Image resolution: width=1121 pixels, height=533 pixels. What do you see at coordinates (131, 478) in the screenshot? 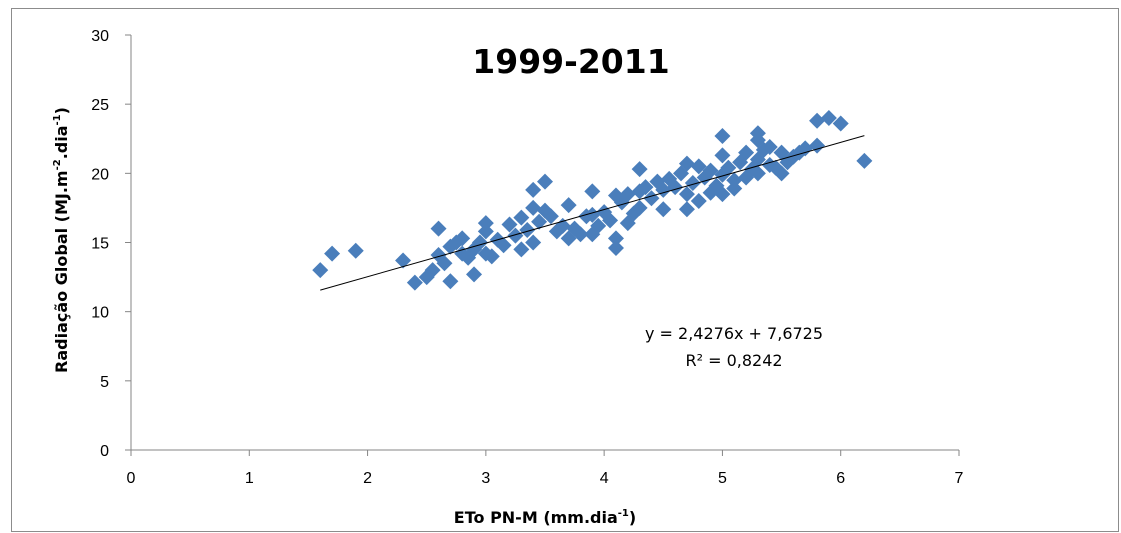
I see `x-tick-label: 0` at bounding box center [131, 478].